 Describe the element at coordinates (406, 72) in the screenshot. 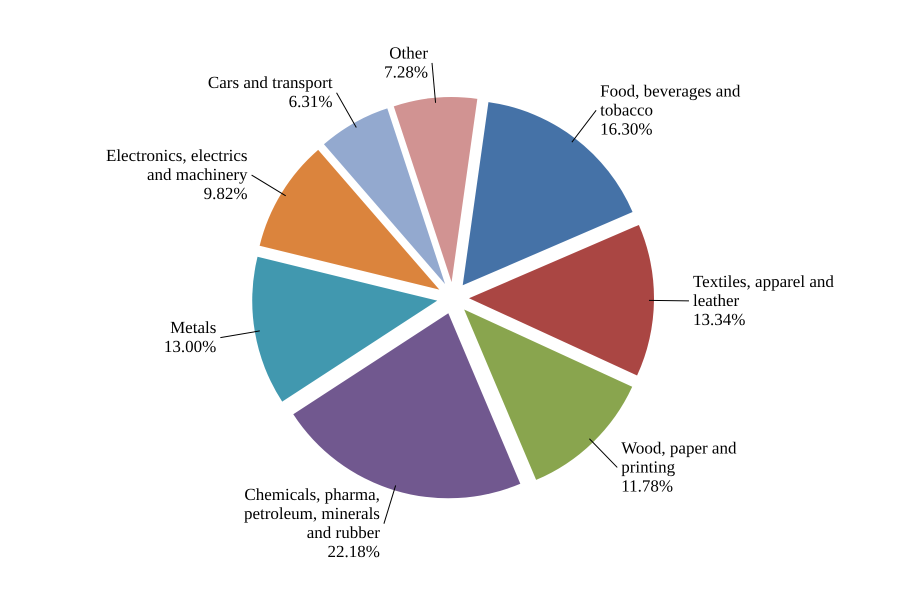

I see `data-label: 7.28%` at that location.